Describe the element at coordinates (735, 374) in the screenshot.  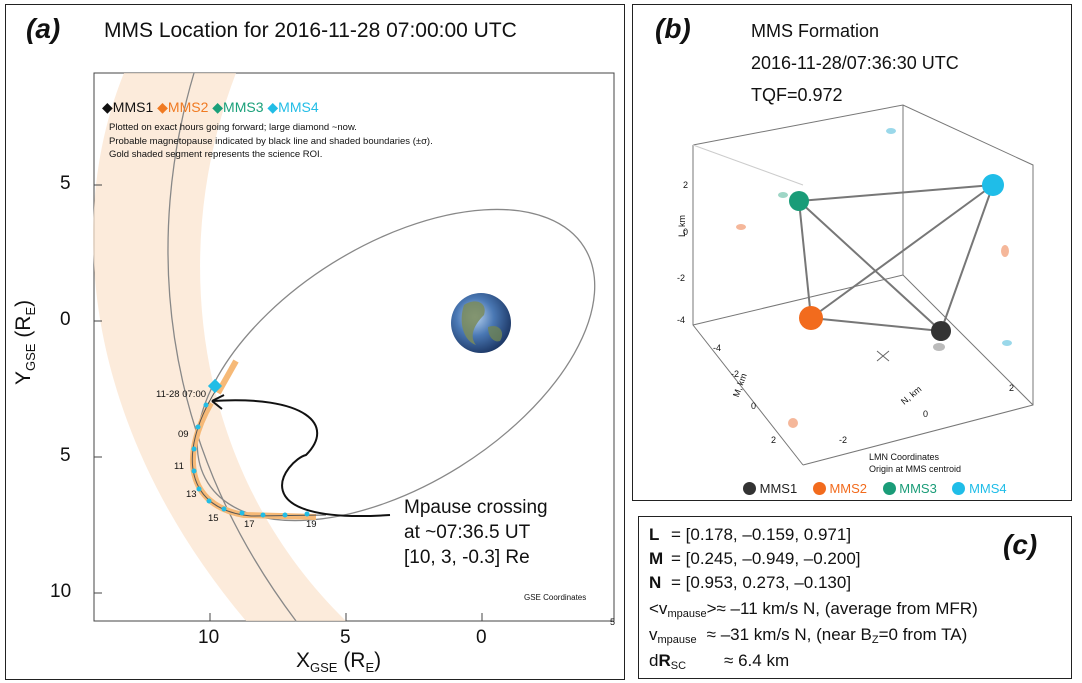
I see `m-tick: -2` at that location.